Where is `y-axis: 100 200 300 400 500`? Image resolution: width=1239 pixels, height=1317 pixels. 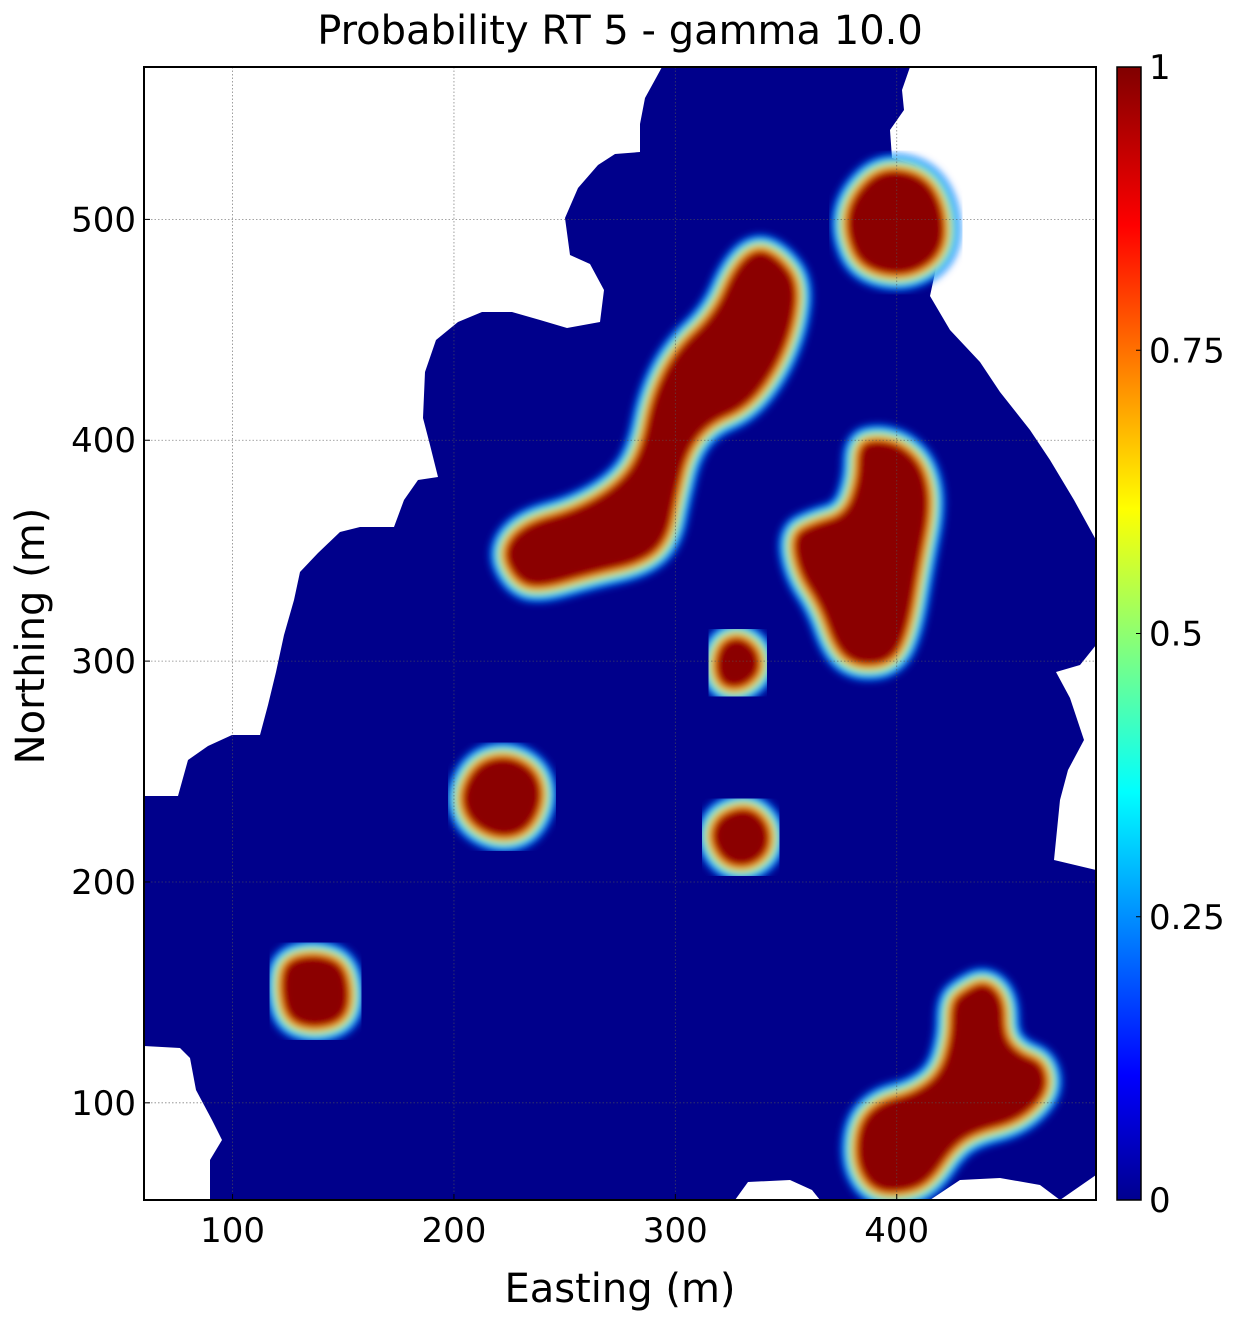 y-axis: 100 200 300 400 500 is located at coordinates (110, 662).